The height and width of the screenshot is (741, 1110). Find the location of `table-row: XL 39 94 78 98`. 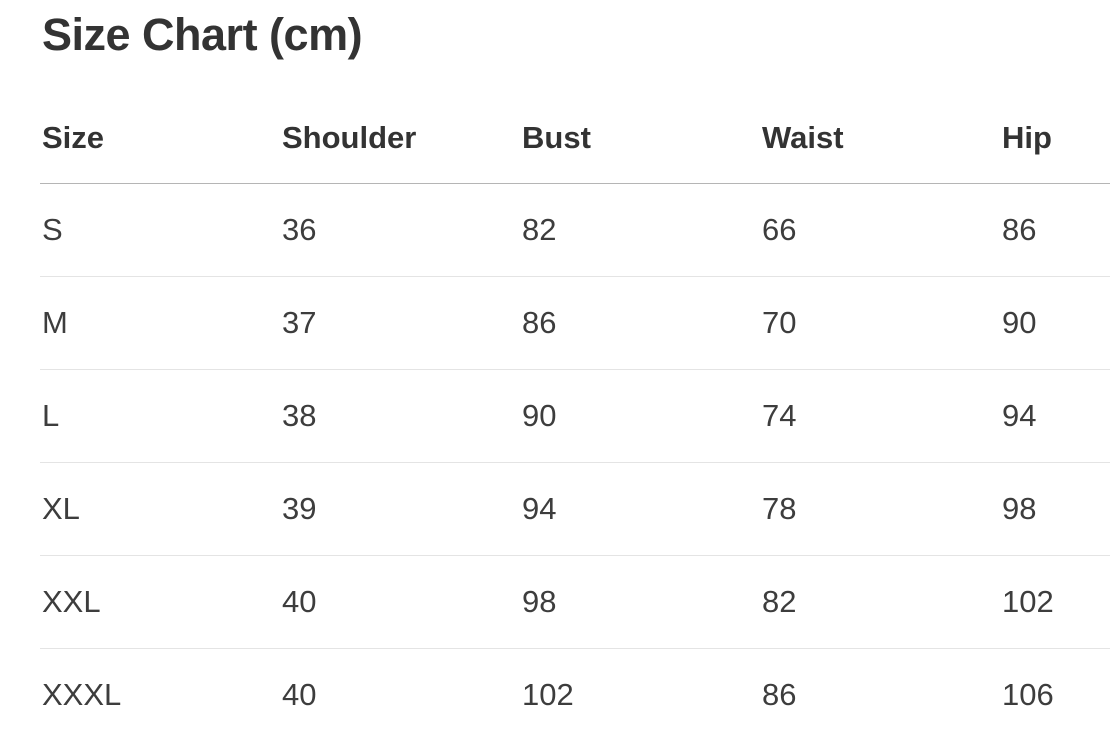

table-row: XL 39 94 78 98 is located at coordinates (575, 509).